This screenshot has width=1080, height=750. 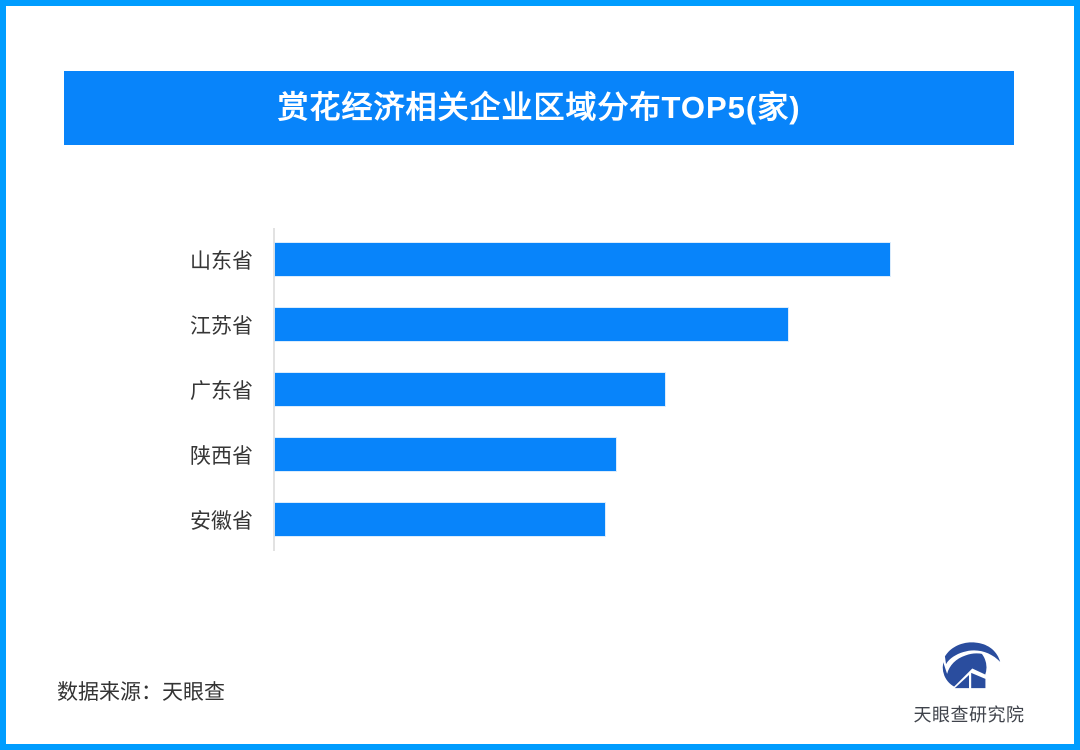 What do you see at coordinates (539, 108) in the screenshot?
I see `chart-title-banner: 赏花经济相关企业区域分布TOP5(家)` at bounding box center [539, 108].